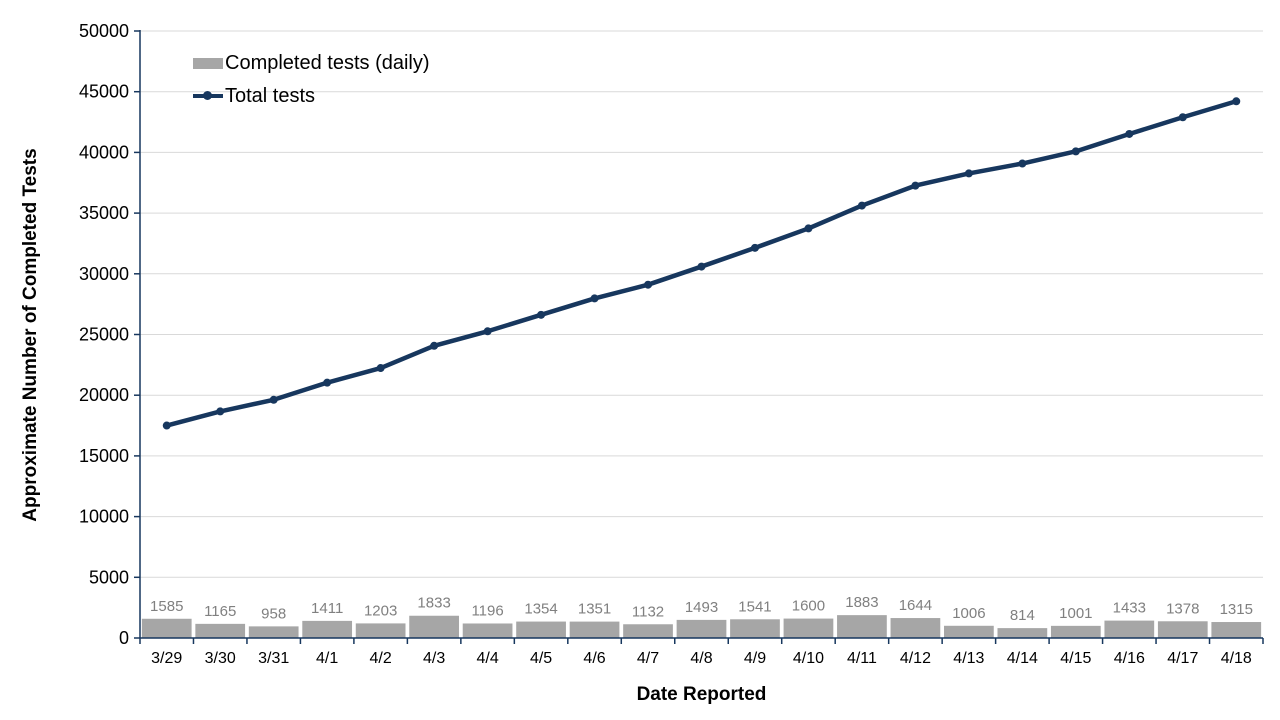  Describe the element at coordinates (311, 79) in the screenshot. I see `legend: Completed tests (daily) Total tests` at that location.